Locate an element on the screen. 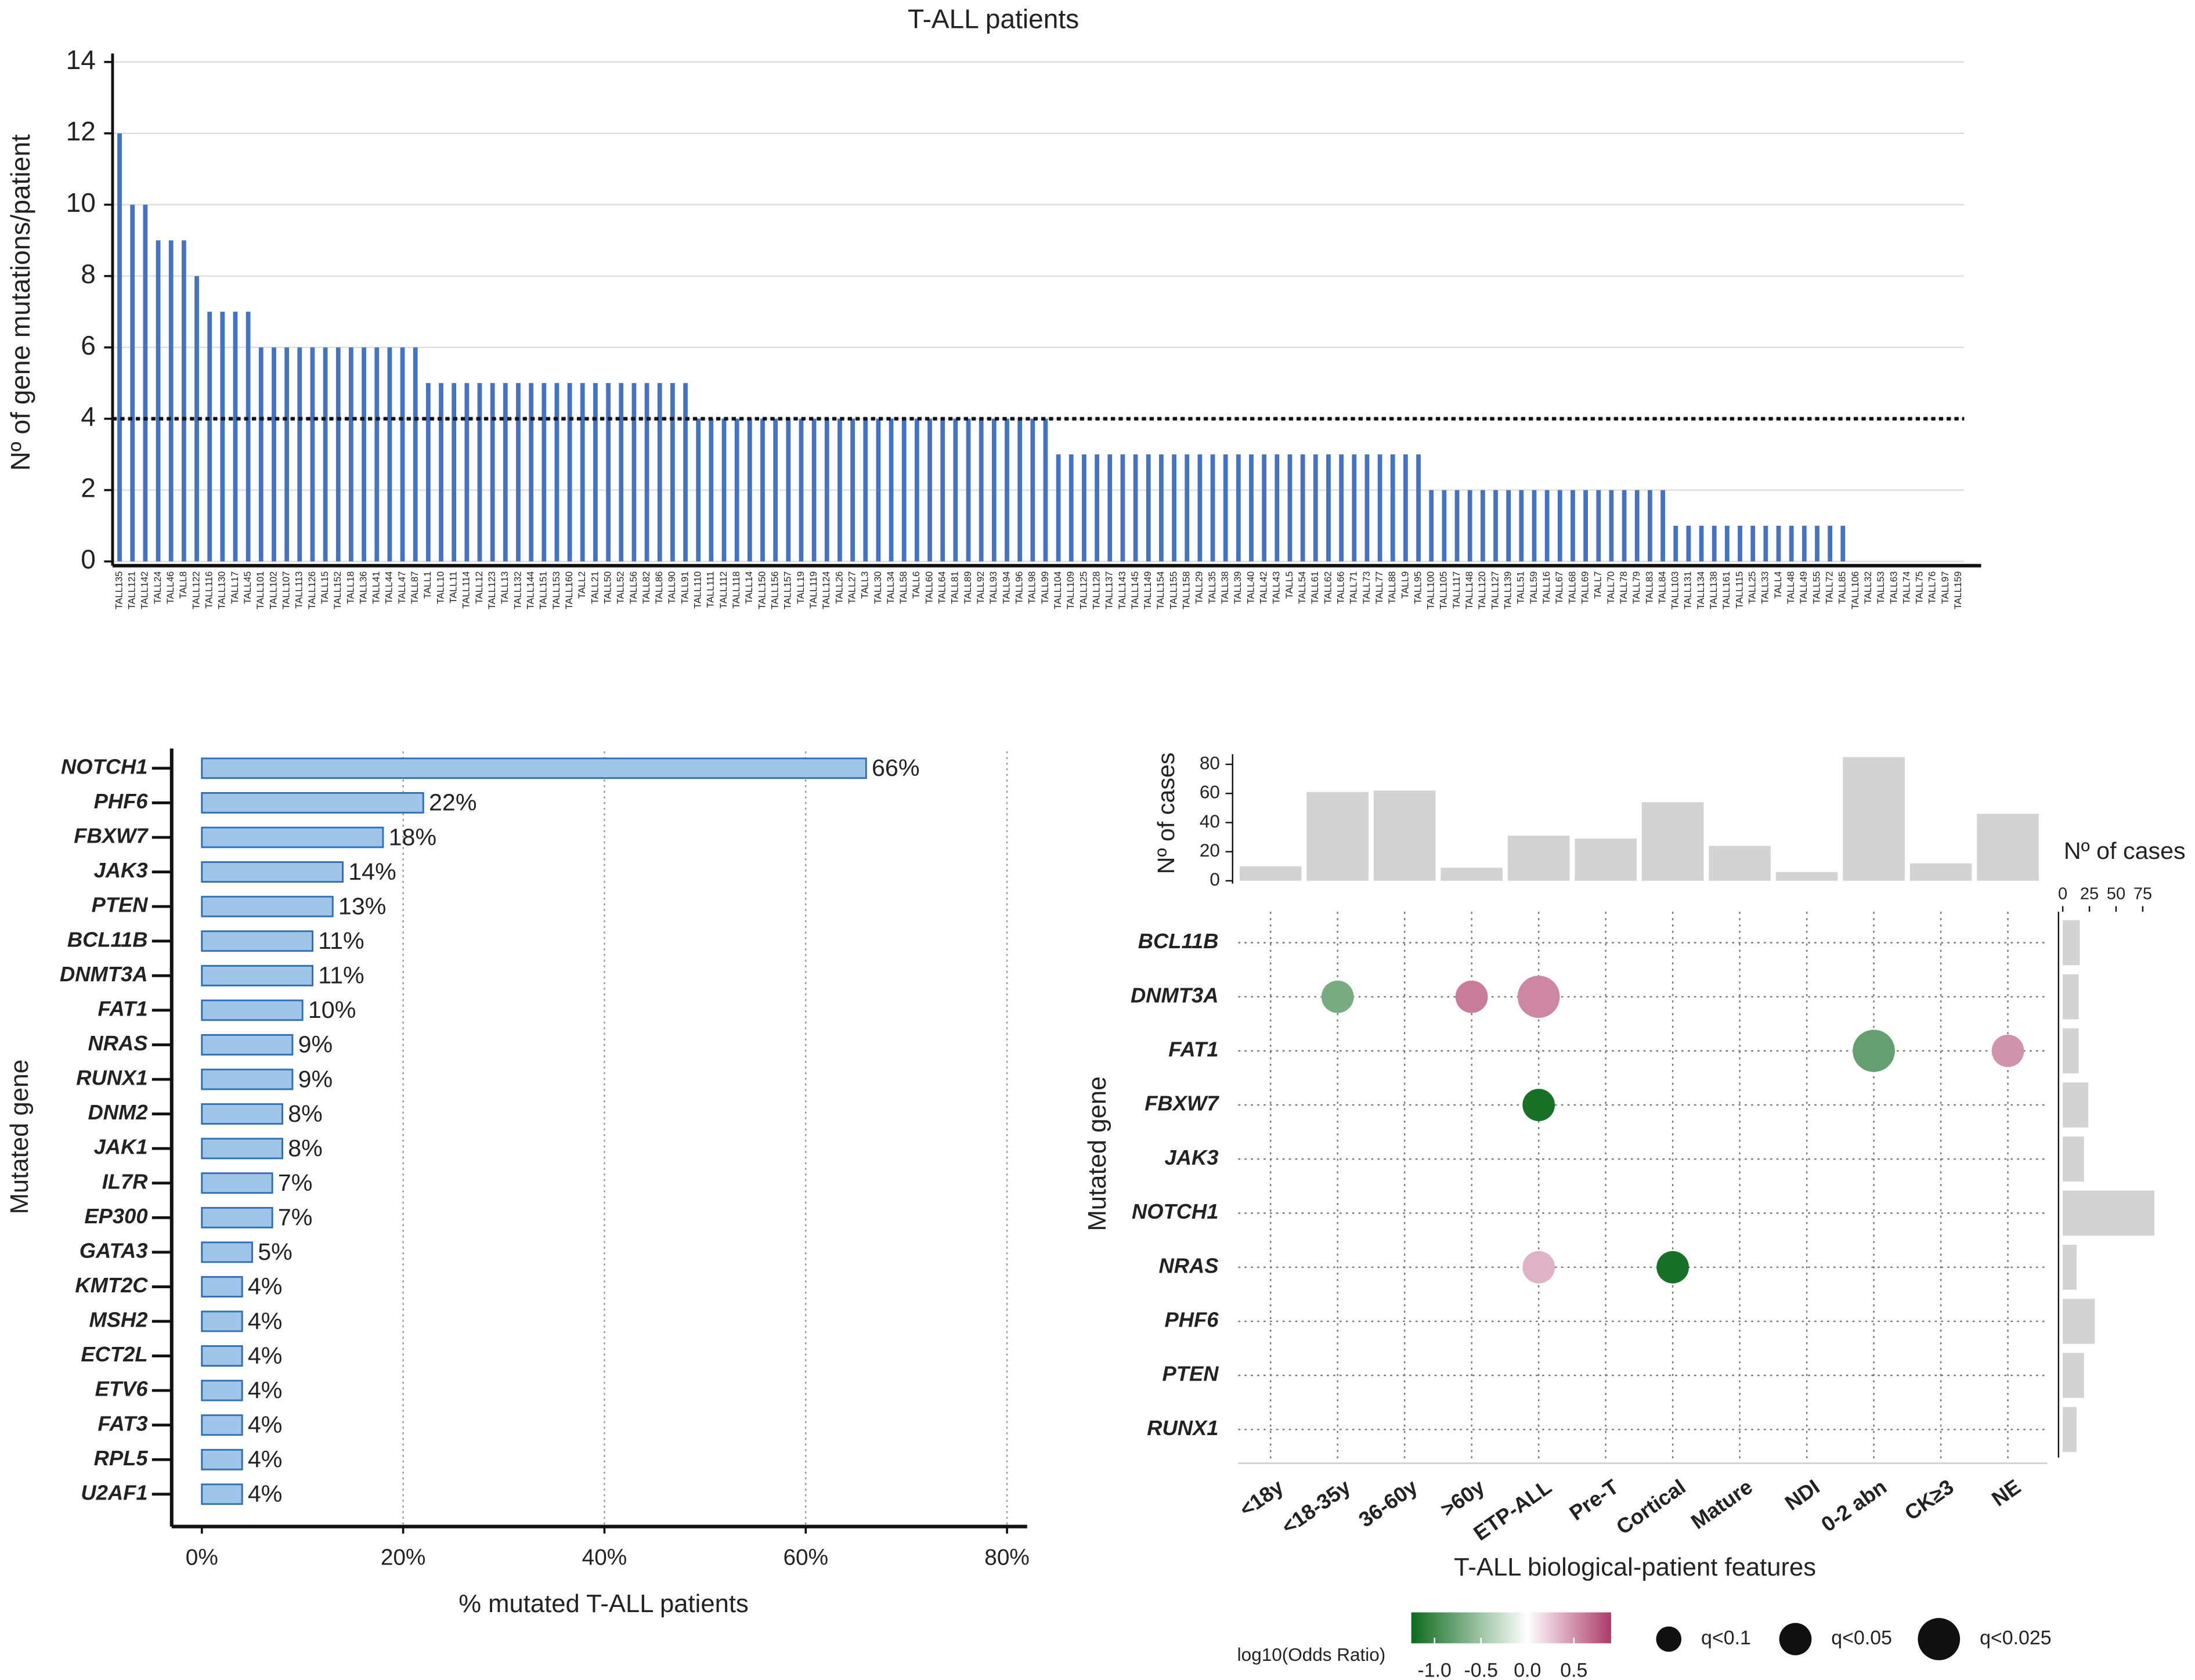  x-tick-label: TALL6 is located at coordinates (916, 584).